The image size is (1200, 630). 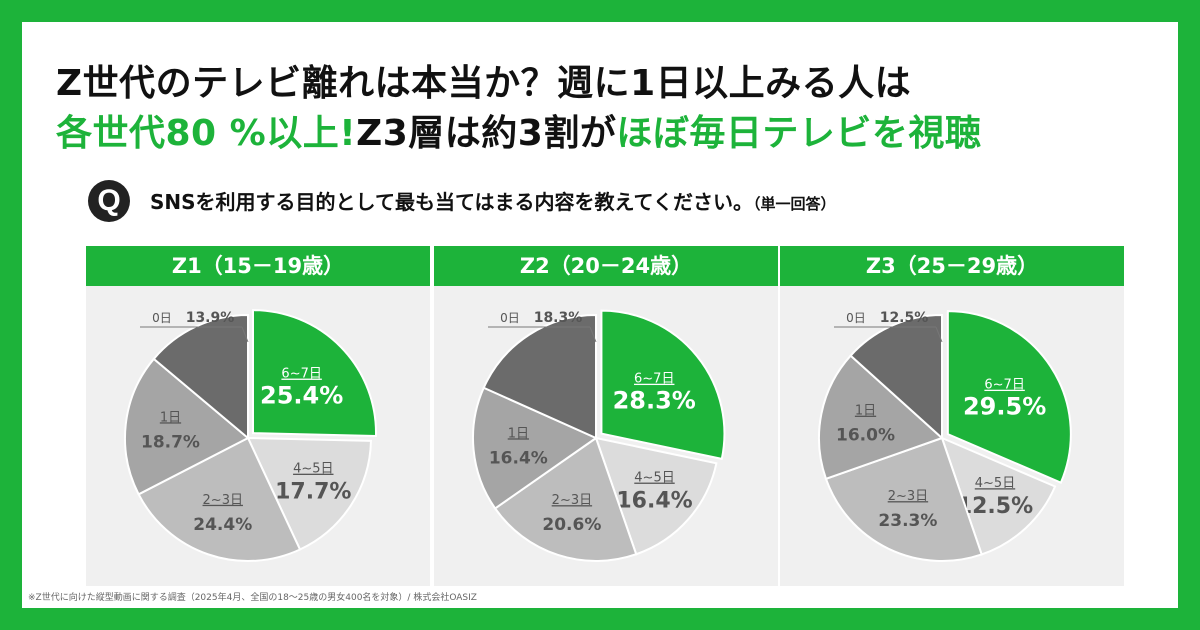 What do you see at coordinates (1004, 407) in the screenshot?
I see `slice-value-6-7day: 29.5%` at bounding box center [1004, 407].